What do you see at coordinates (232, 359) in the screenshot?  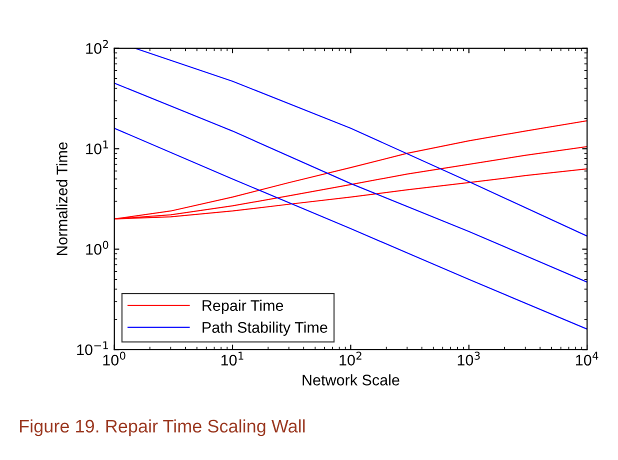 I see `x-tick-label: 10$^{1}$` at bounding box center [232, 359].